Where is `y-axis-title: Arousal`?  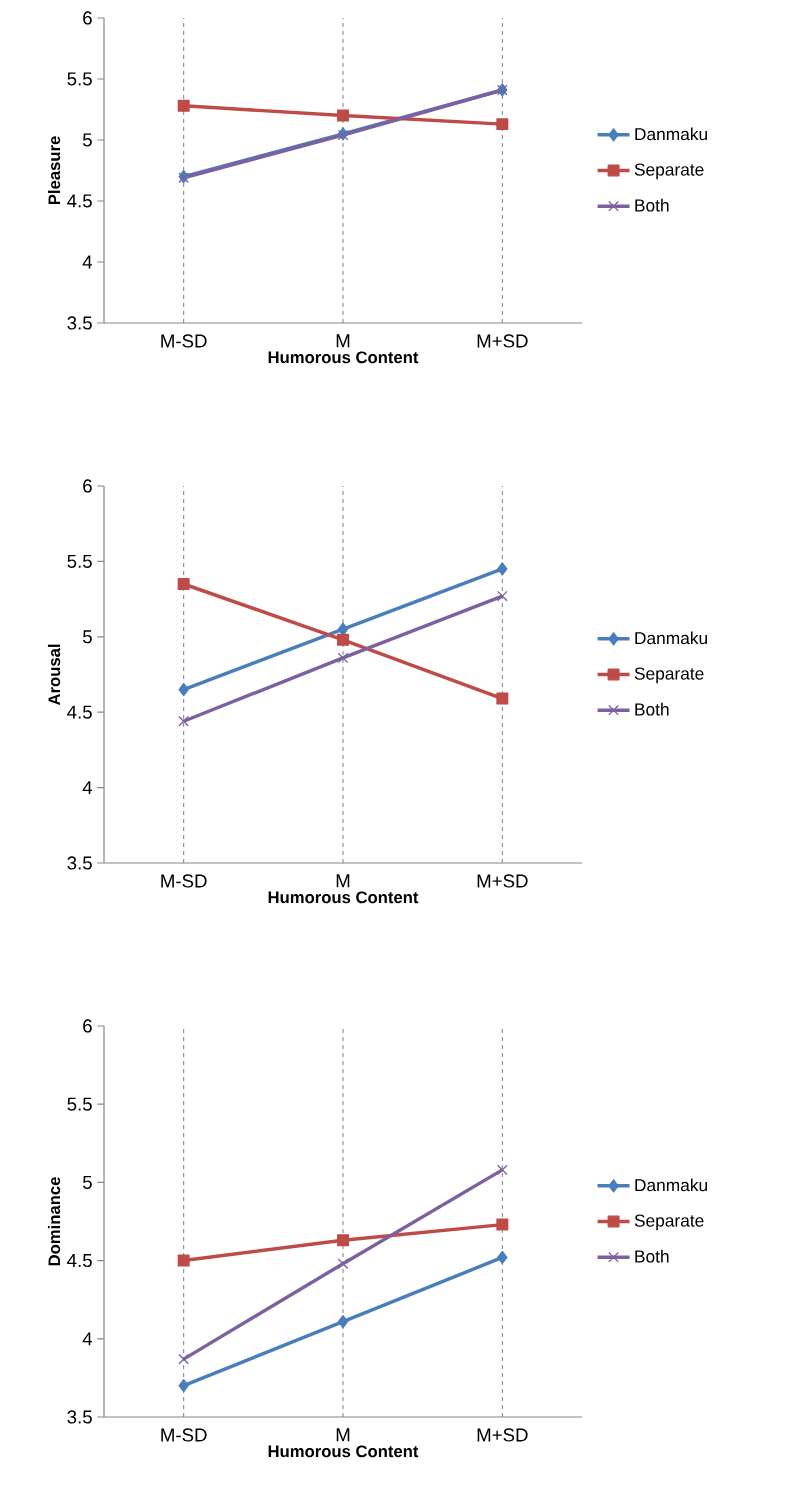 y-axis-title: Arousal is located at coordinates (54, 675).